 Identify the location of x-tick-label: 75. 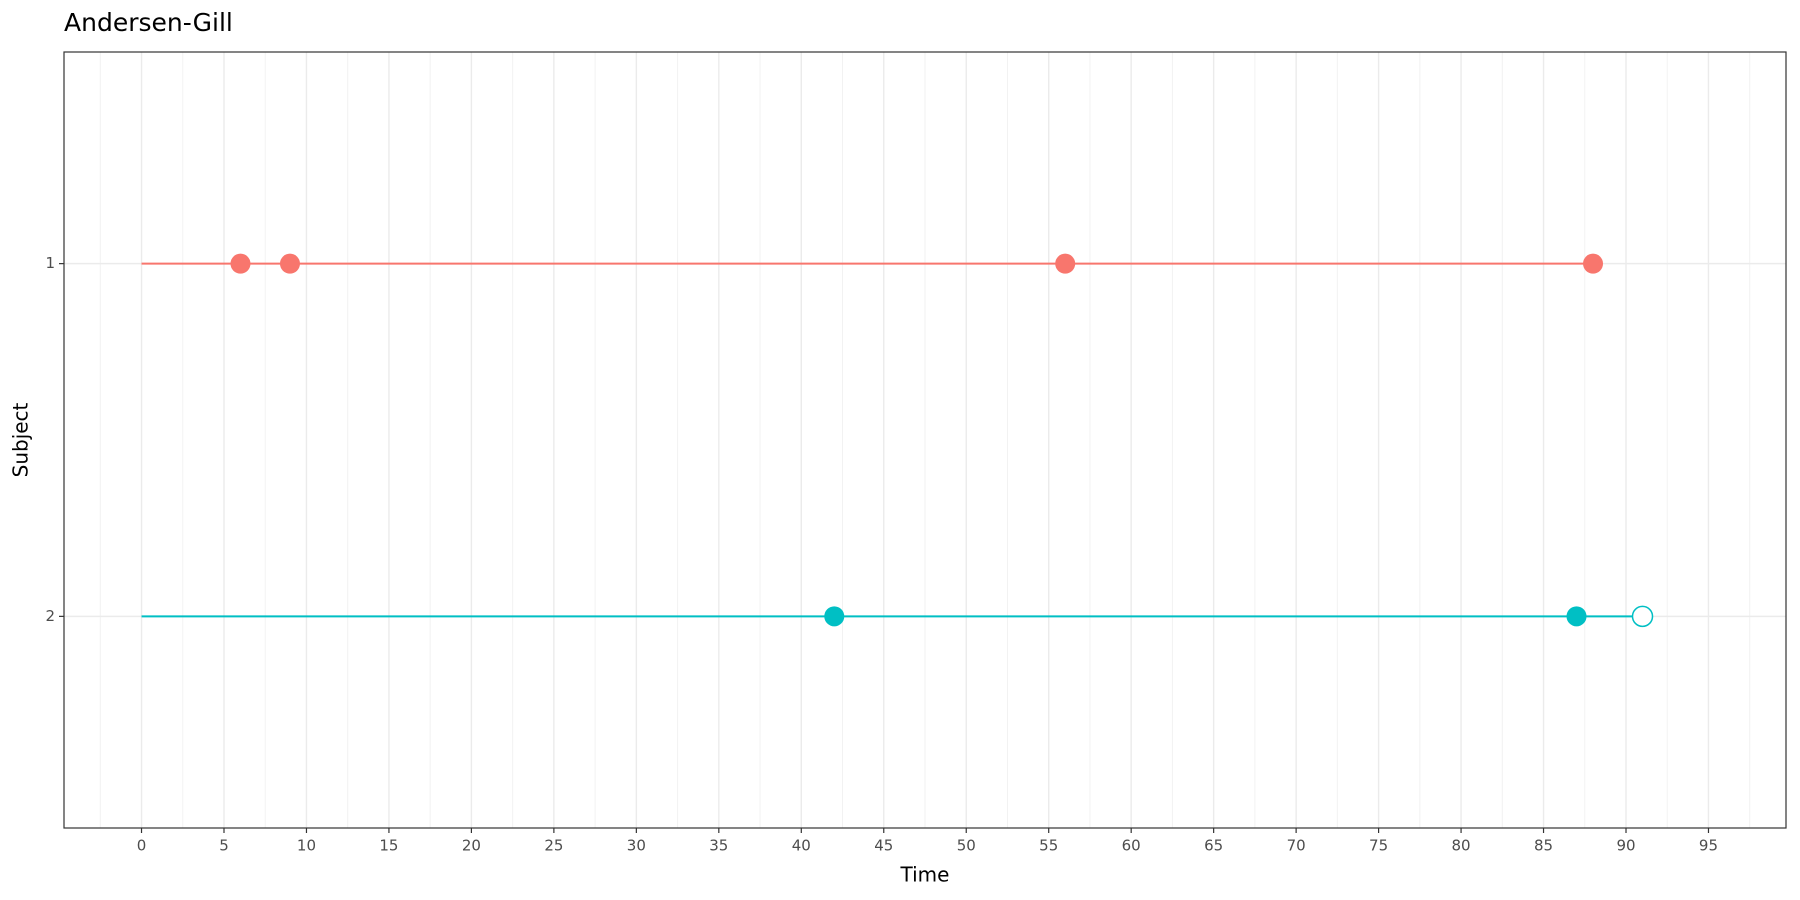
(1378, 846).